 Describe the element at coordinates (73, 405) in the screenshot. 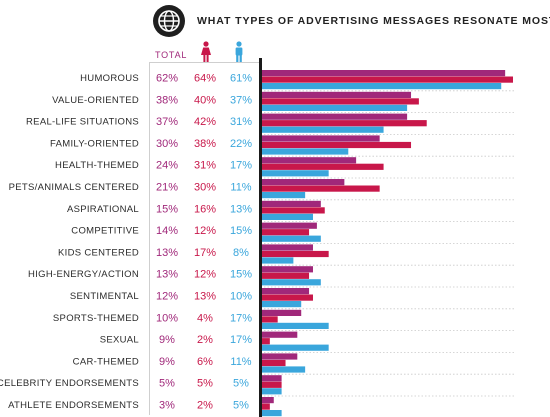

I see `category-label: ATHLETE ENDORSEMENTS` at that location.